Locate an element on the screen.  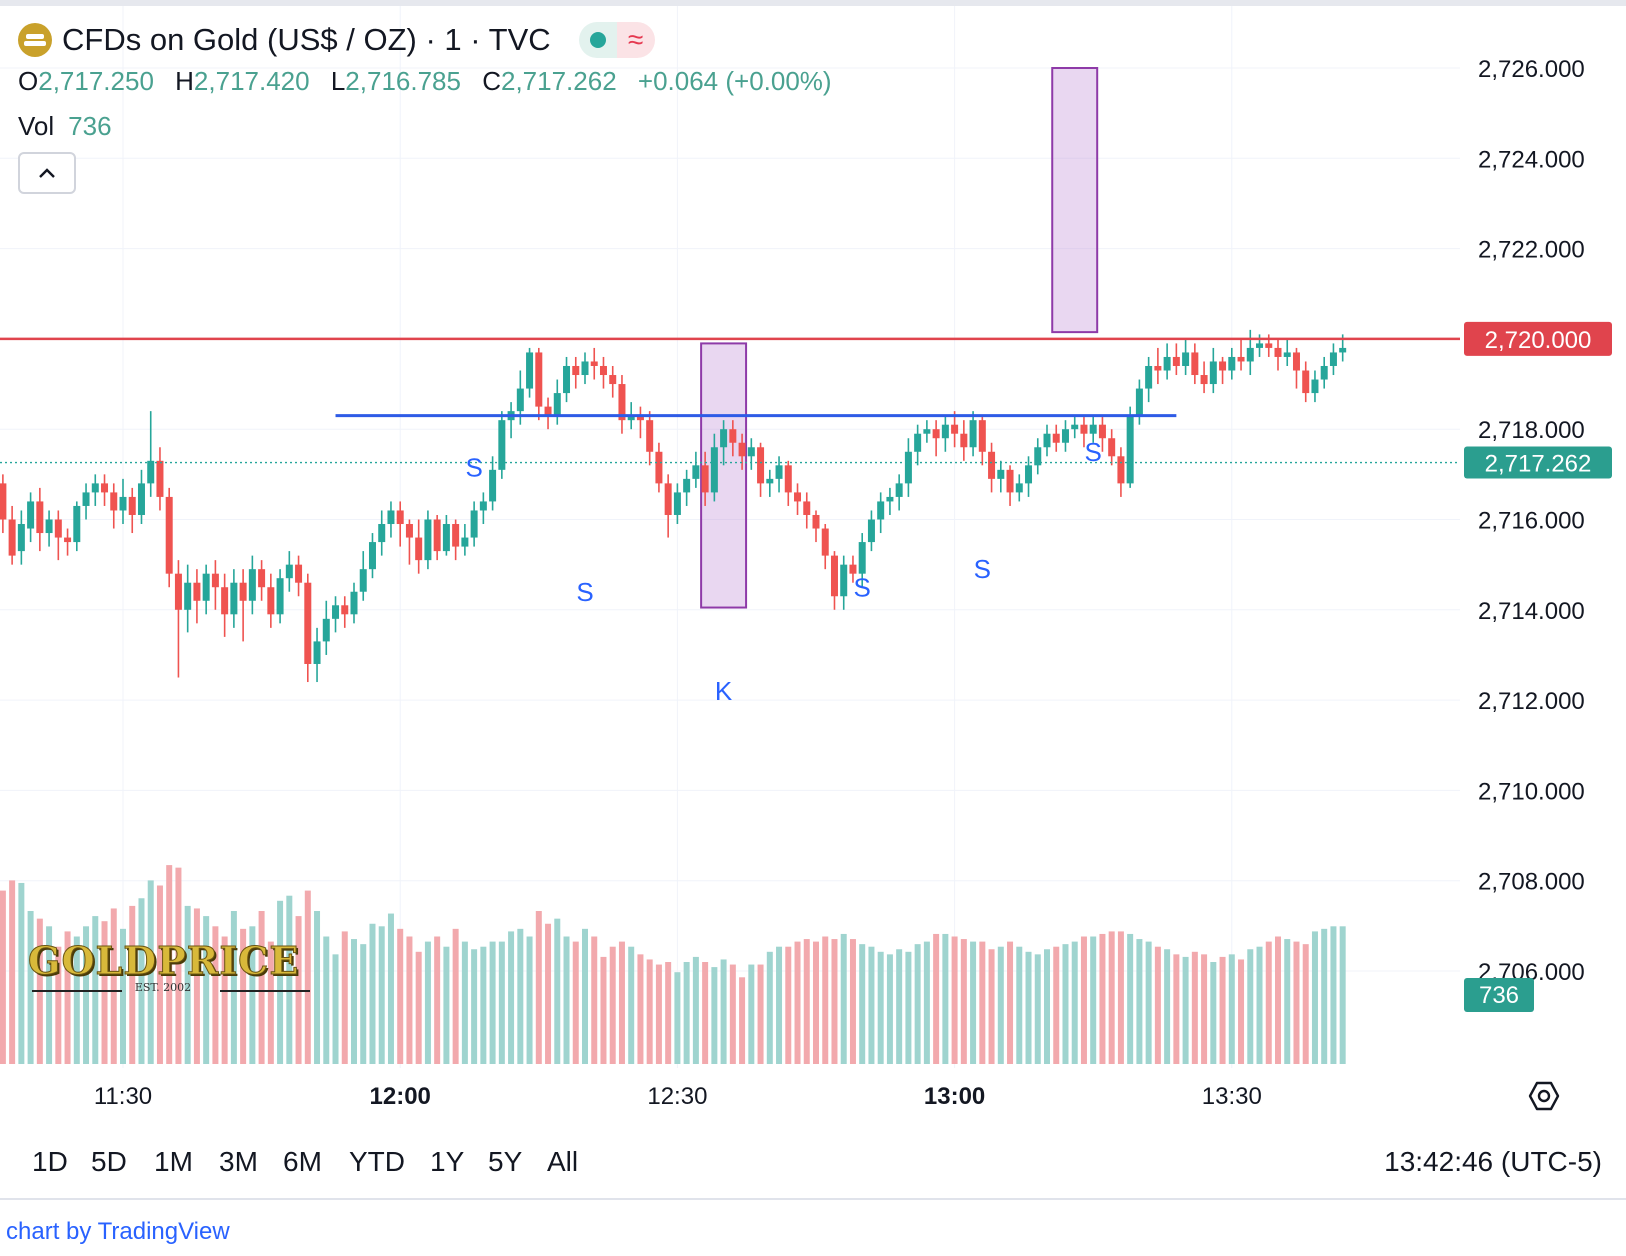
timeframe-5y: 5Y is located at coordinates (505, 1161).